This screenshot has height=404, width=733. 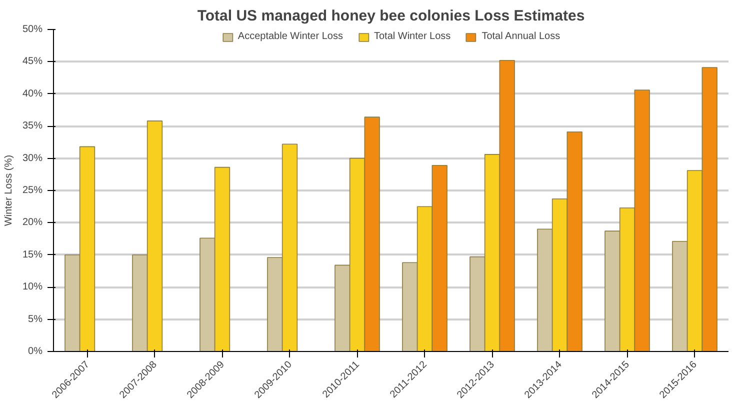 I want to click on y-tick-label: 40%, so click(x=32, y=94).